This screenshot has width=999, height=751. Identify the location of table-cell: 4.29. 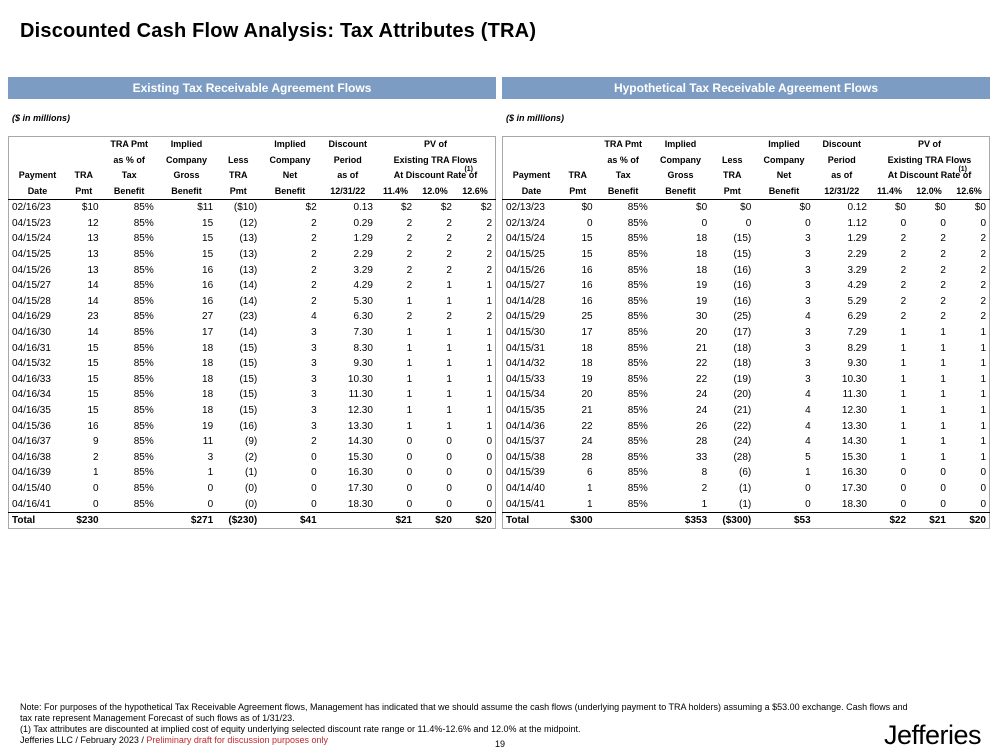
(363, 286).